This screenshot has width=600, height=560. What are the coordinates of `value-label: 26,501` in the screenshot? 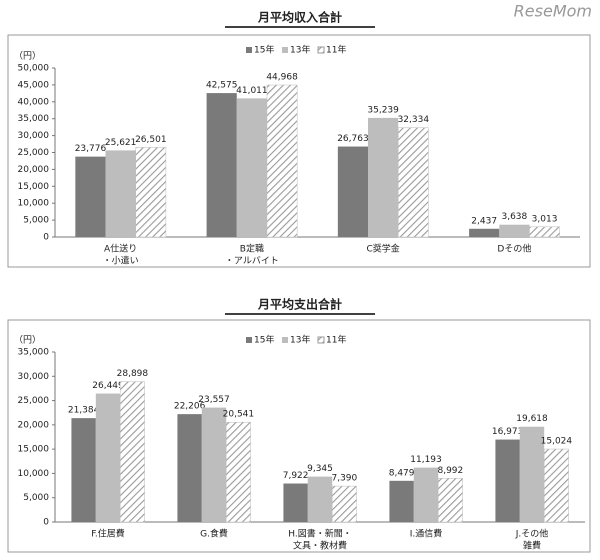 It's located at (151, 140).